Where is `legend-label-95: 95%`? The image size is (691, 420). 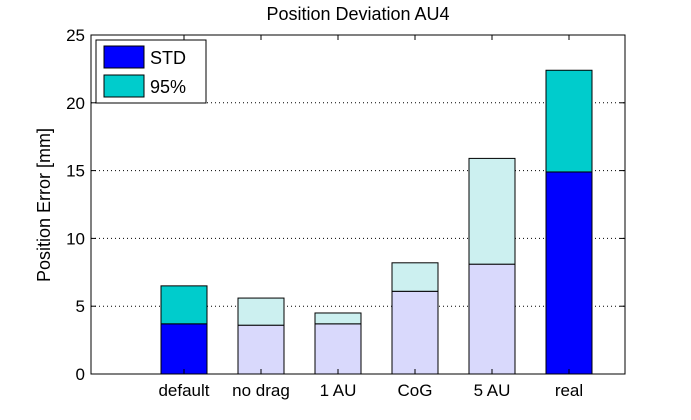 legend-label-95: 95% is located at coordinates (168, 87).